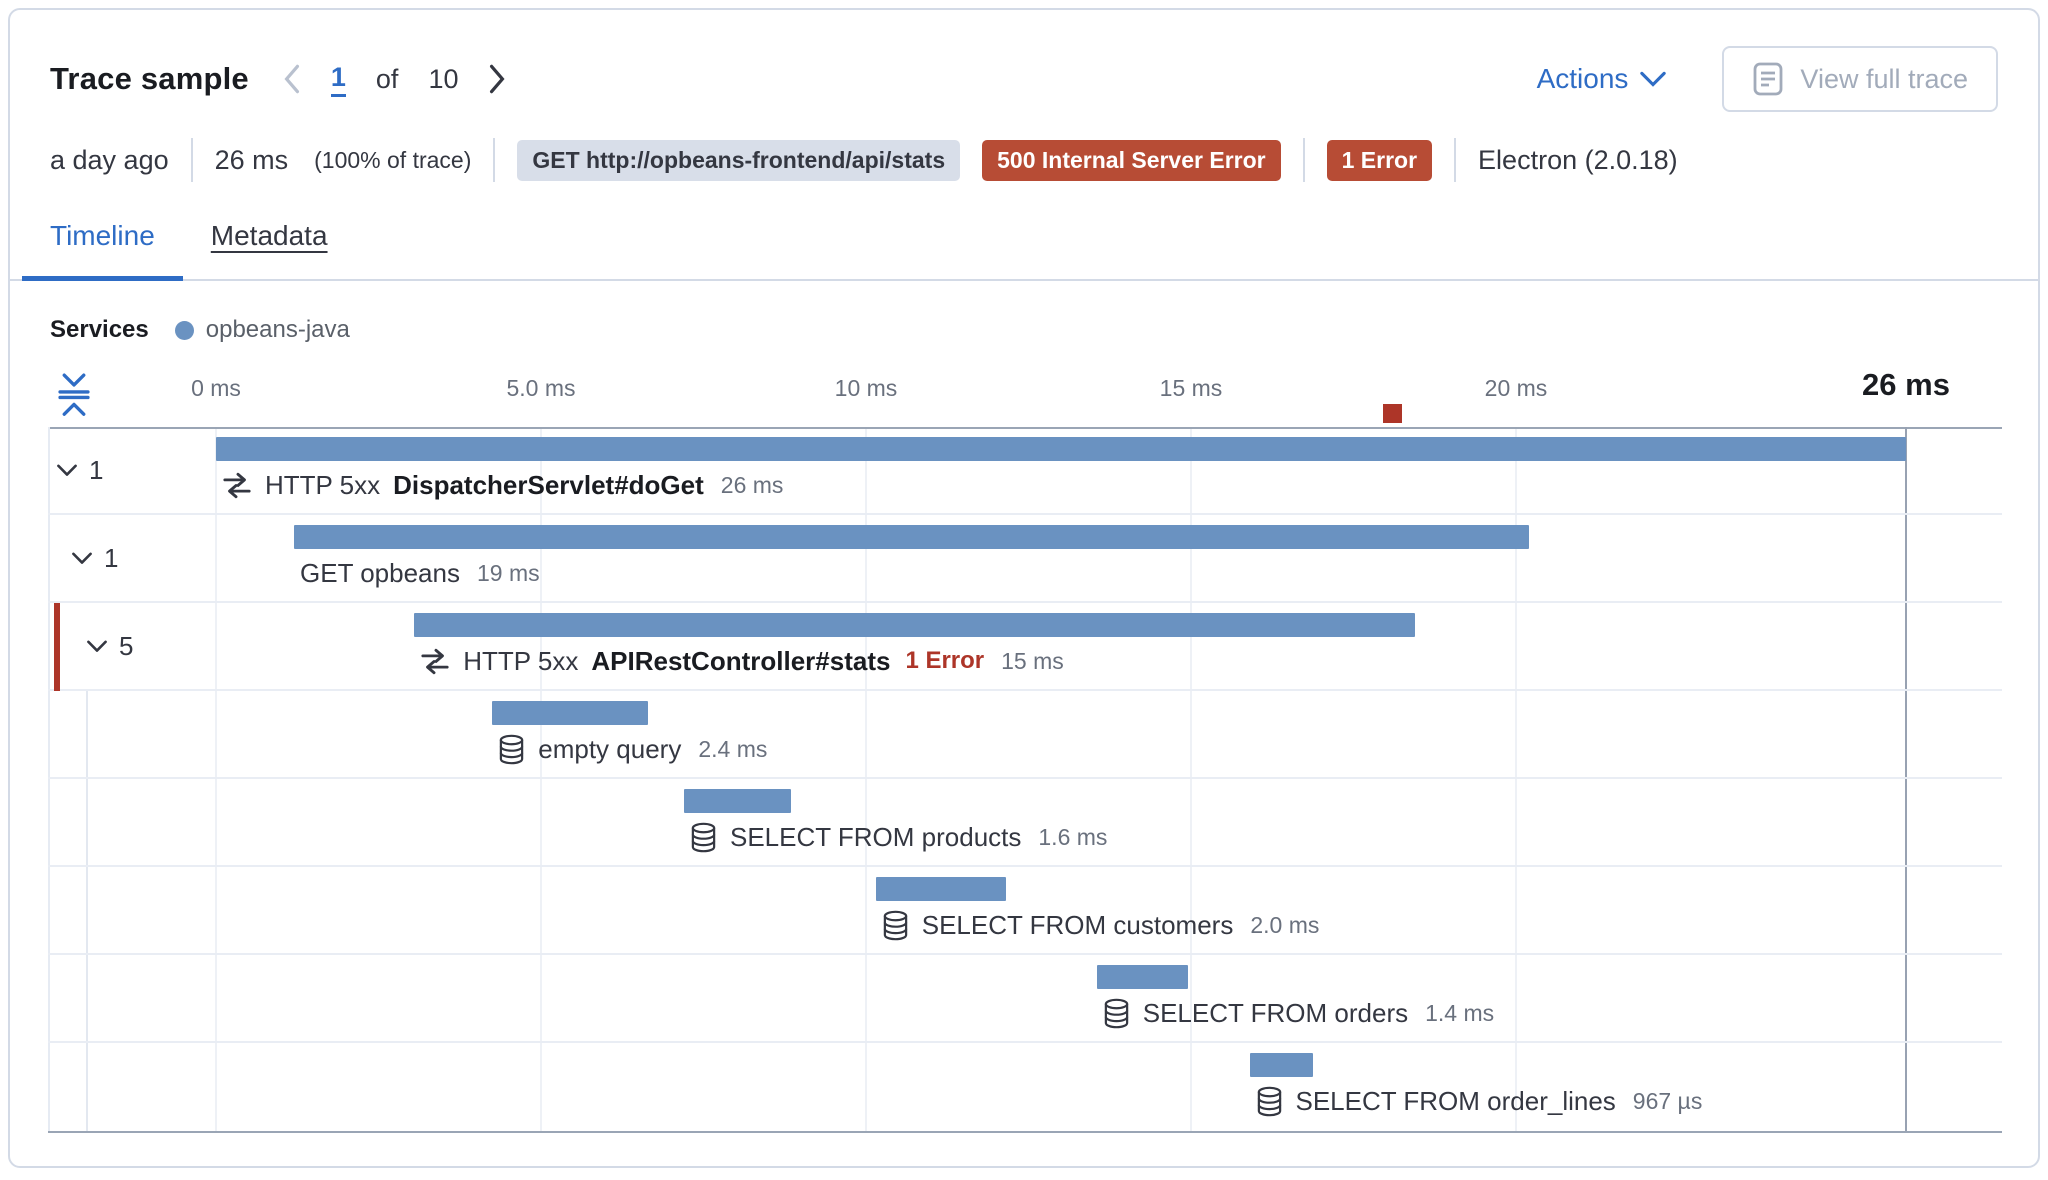  I want to click on chevron-right-icon, so click(498, 79).